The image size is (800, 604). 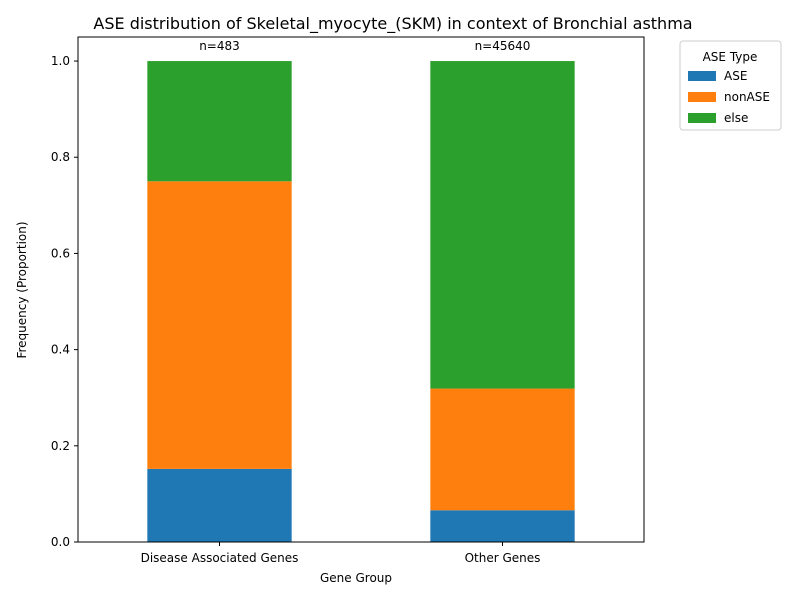 What do you see at coordinates (60, 350) in the screenshot?
I see `y-tick-label-2: 0.4` at bounding box center [60, 350].